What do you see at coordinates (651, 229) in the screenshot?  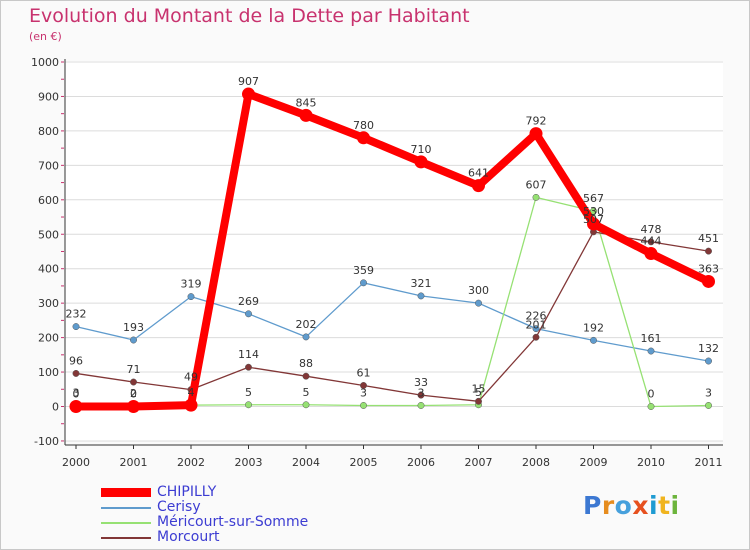 I see `data-label: 478` at bounding box center [651, 229].